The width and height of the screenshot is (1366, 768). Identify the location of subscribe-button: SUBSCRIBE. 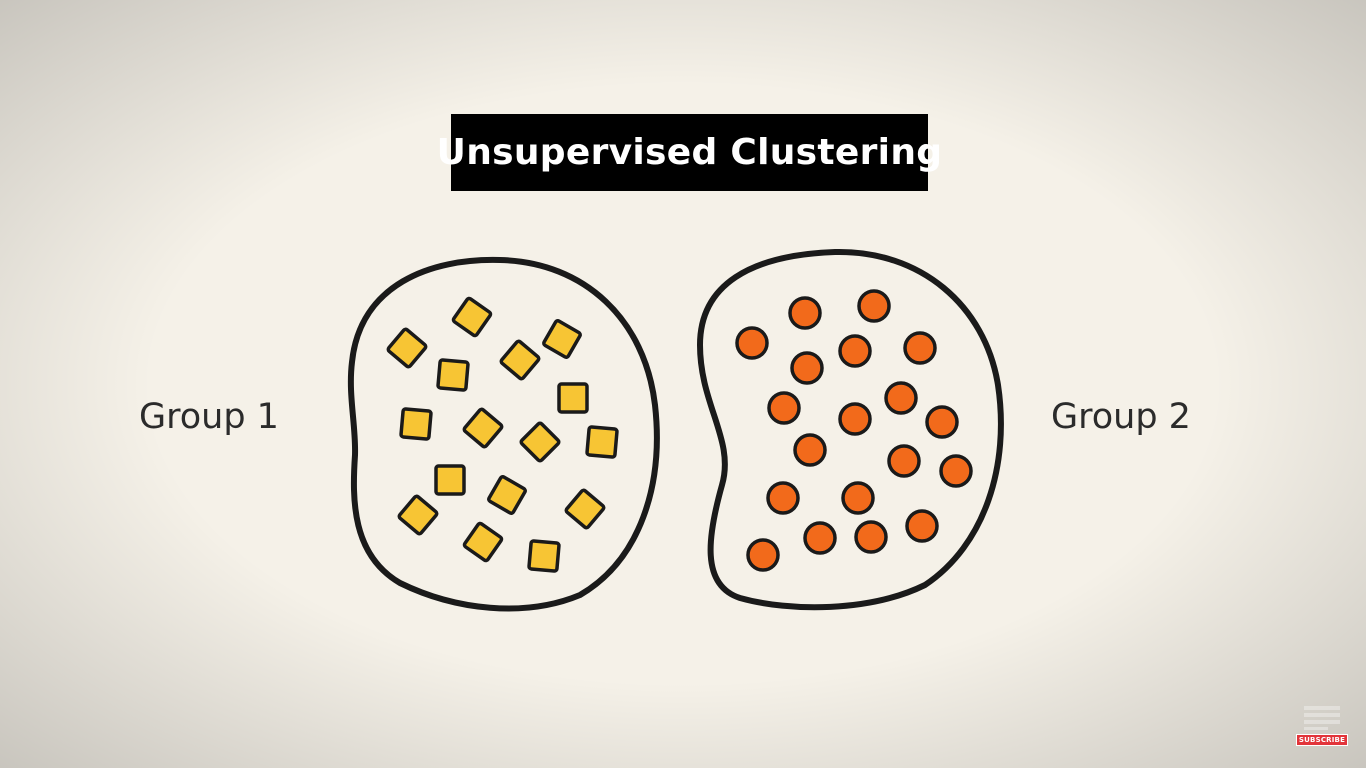
(1322, 740).